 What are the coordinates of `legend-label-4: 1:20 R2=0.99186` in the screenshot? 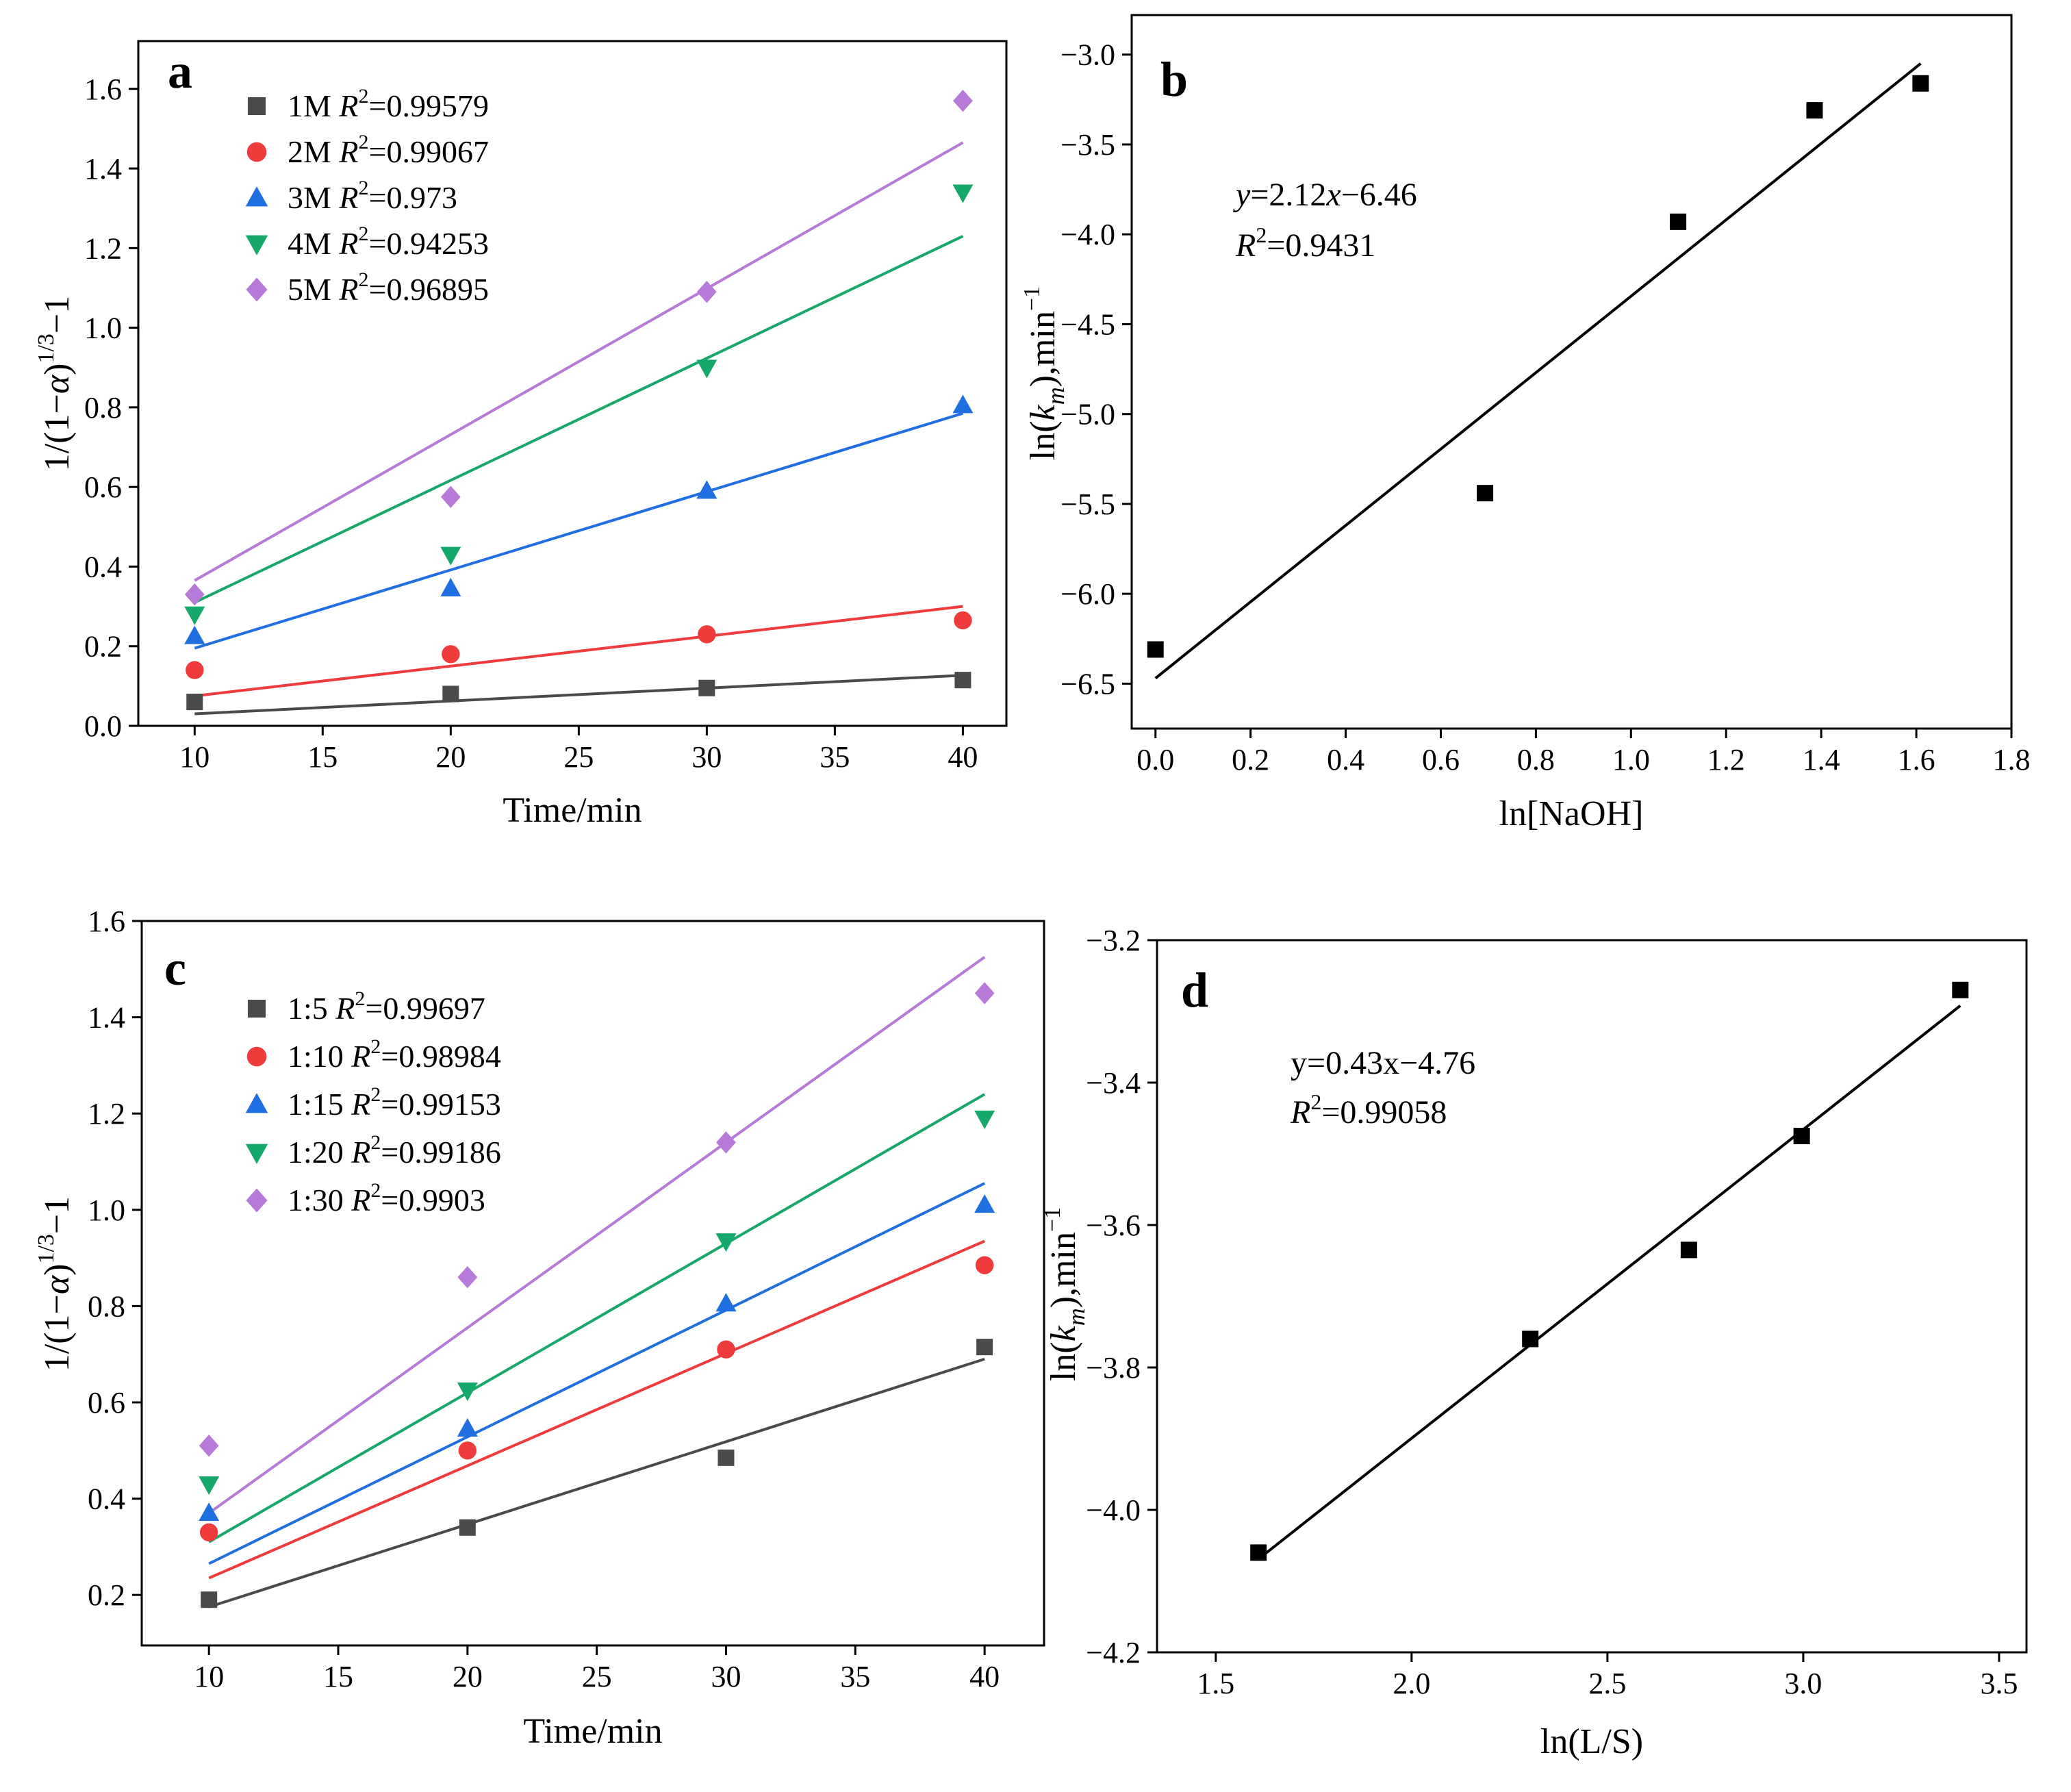 It's located at (394, 1150).